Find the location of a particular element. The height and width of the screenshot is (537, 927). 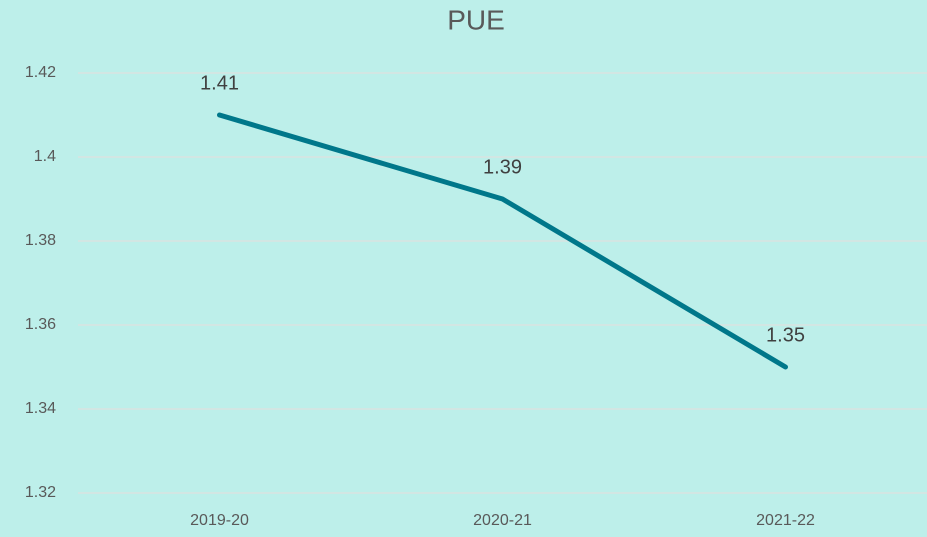

y-tick-label: 1.36 is located at coordinates (40, 324).